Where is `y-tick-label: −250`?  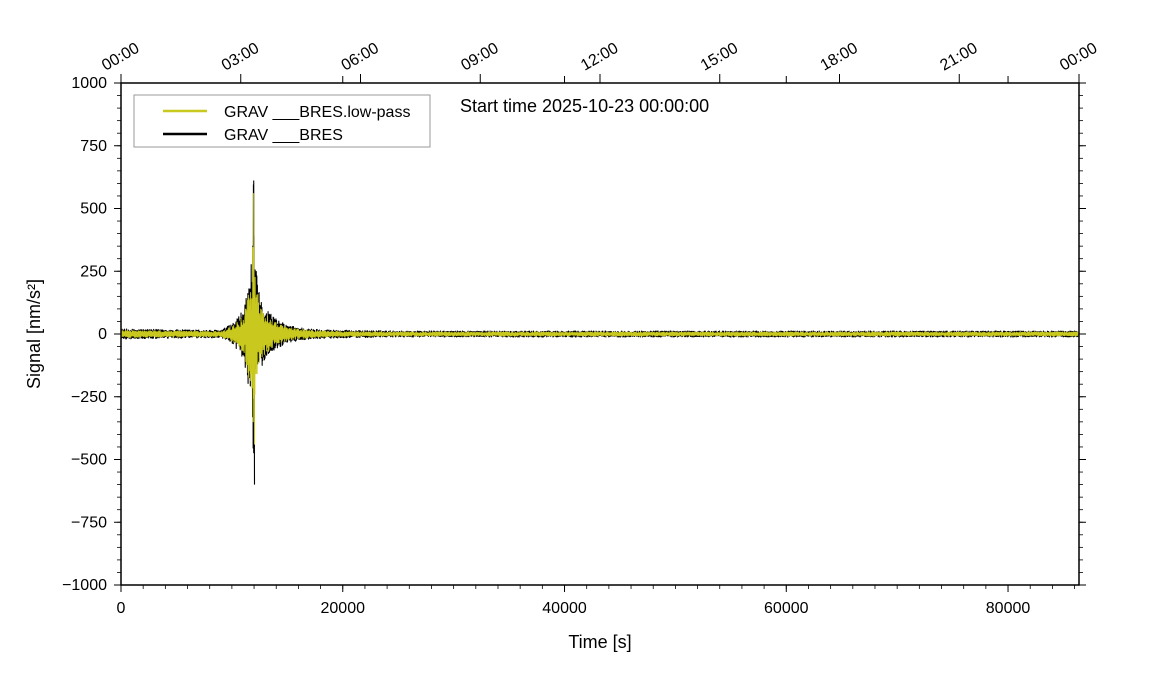
y-tick-label: −250 is located at coordinates (89, 397).